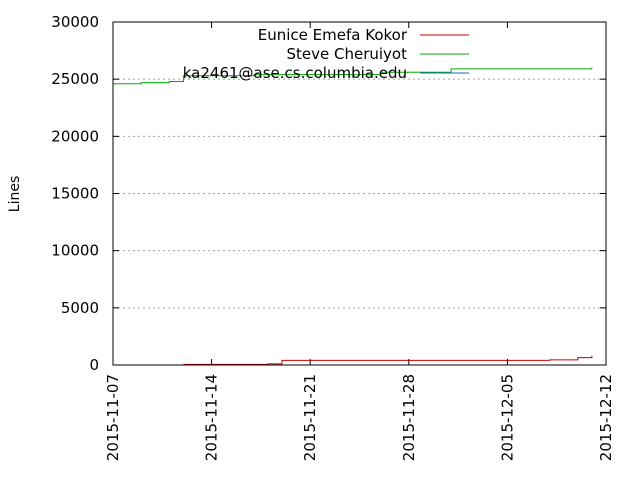 Image resolution: width=640 pixels, height=480 pixels. I want to click on y-tick-label: 5000, so click(80, 308).